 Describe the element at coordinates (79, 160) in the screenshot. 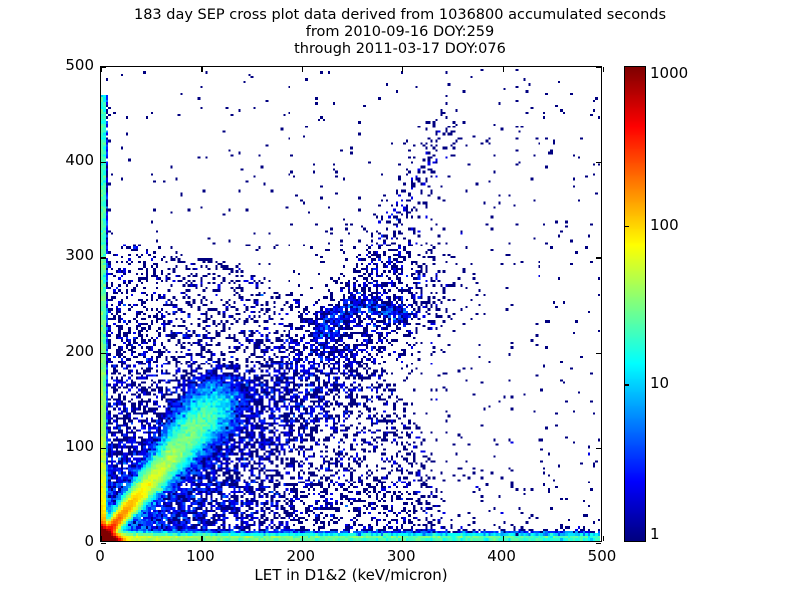

I see `y-tick-label: 400` at that location.